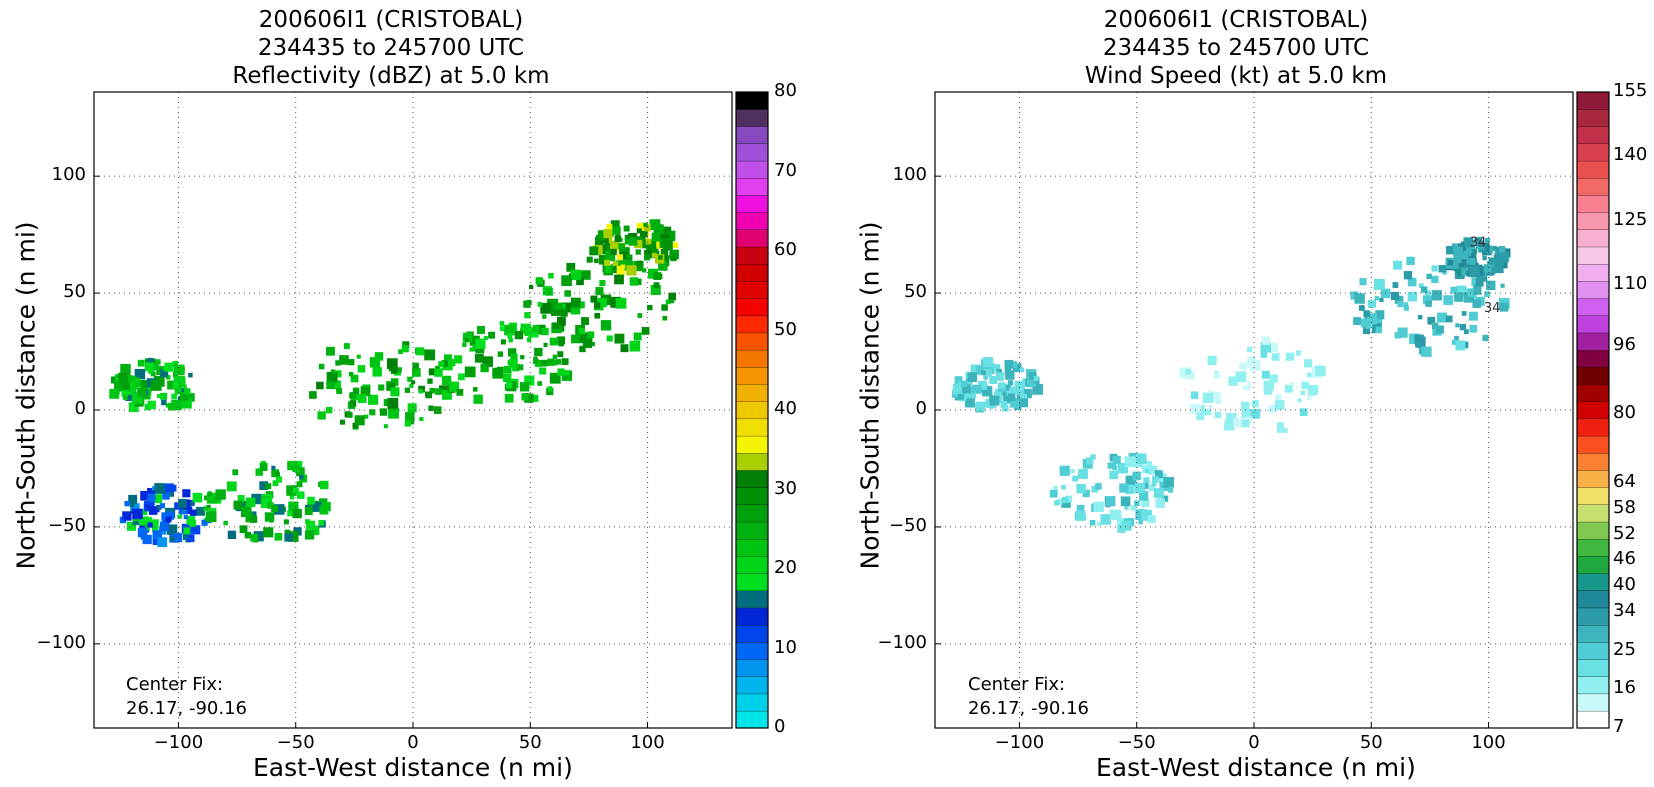  Describe the element at coordinates (175, 684) in the screenshot. I see `left-center-fix-label: Center Fix:` at that location.